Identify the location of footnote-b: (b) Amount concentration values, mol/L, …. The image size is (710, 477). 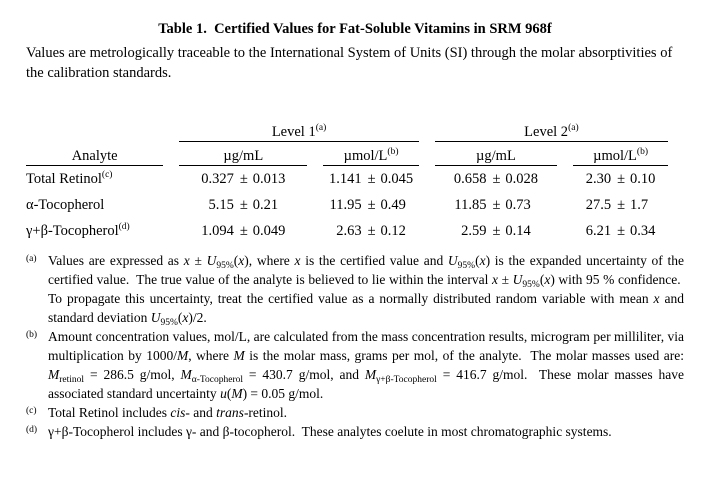
(355, 365).